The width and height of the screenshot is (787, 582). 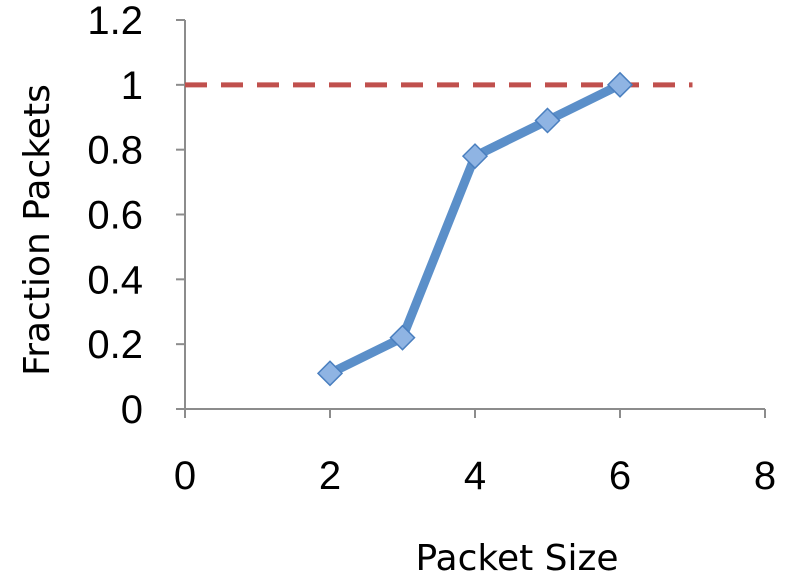 I want to click on y-tick-label: 0.4, so click(x=115, y=280).